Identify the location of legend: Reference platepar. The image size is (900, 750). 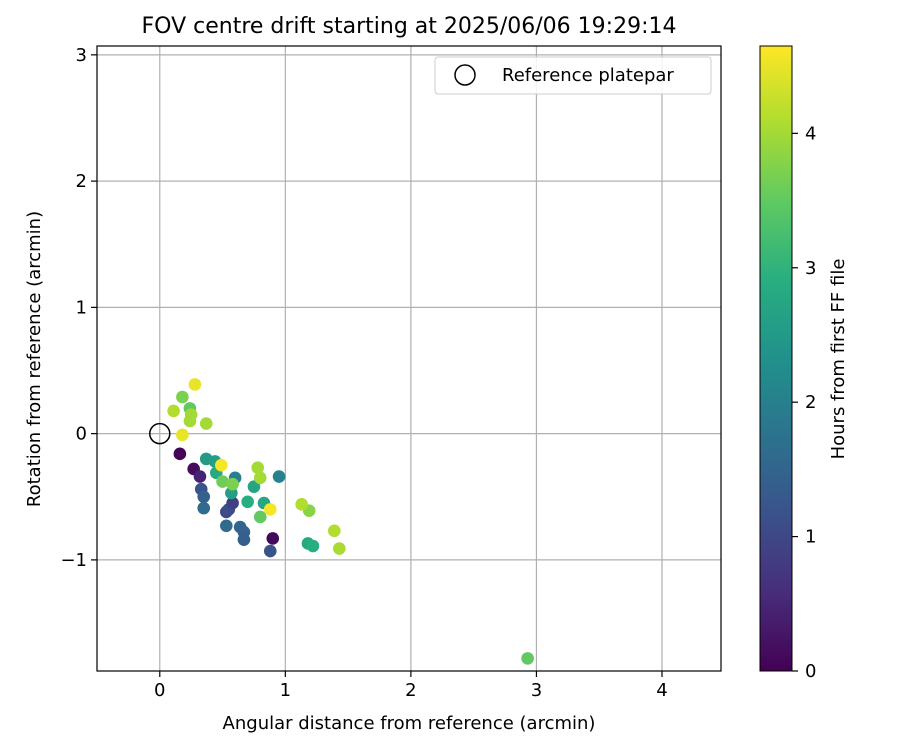
(573, 75).